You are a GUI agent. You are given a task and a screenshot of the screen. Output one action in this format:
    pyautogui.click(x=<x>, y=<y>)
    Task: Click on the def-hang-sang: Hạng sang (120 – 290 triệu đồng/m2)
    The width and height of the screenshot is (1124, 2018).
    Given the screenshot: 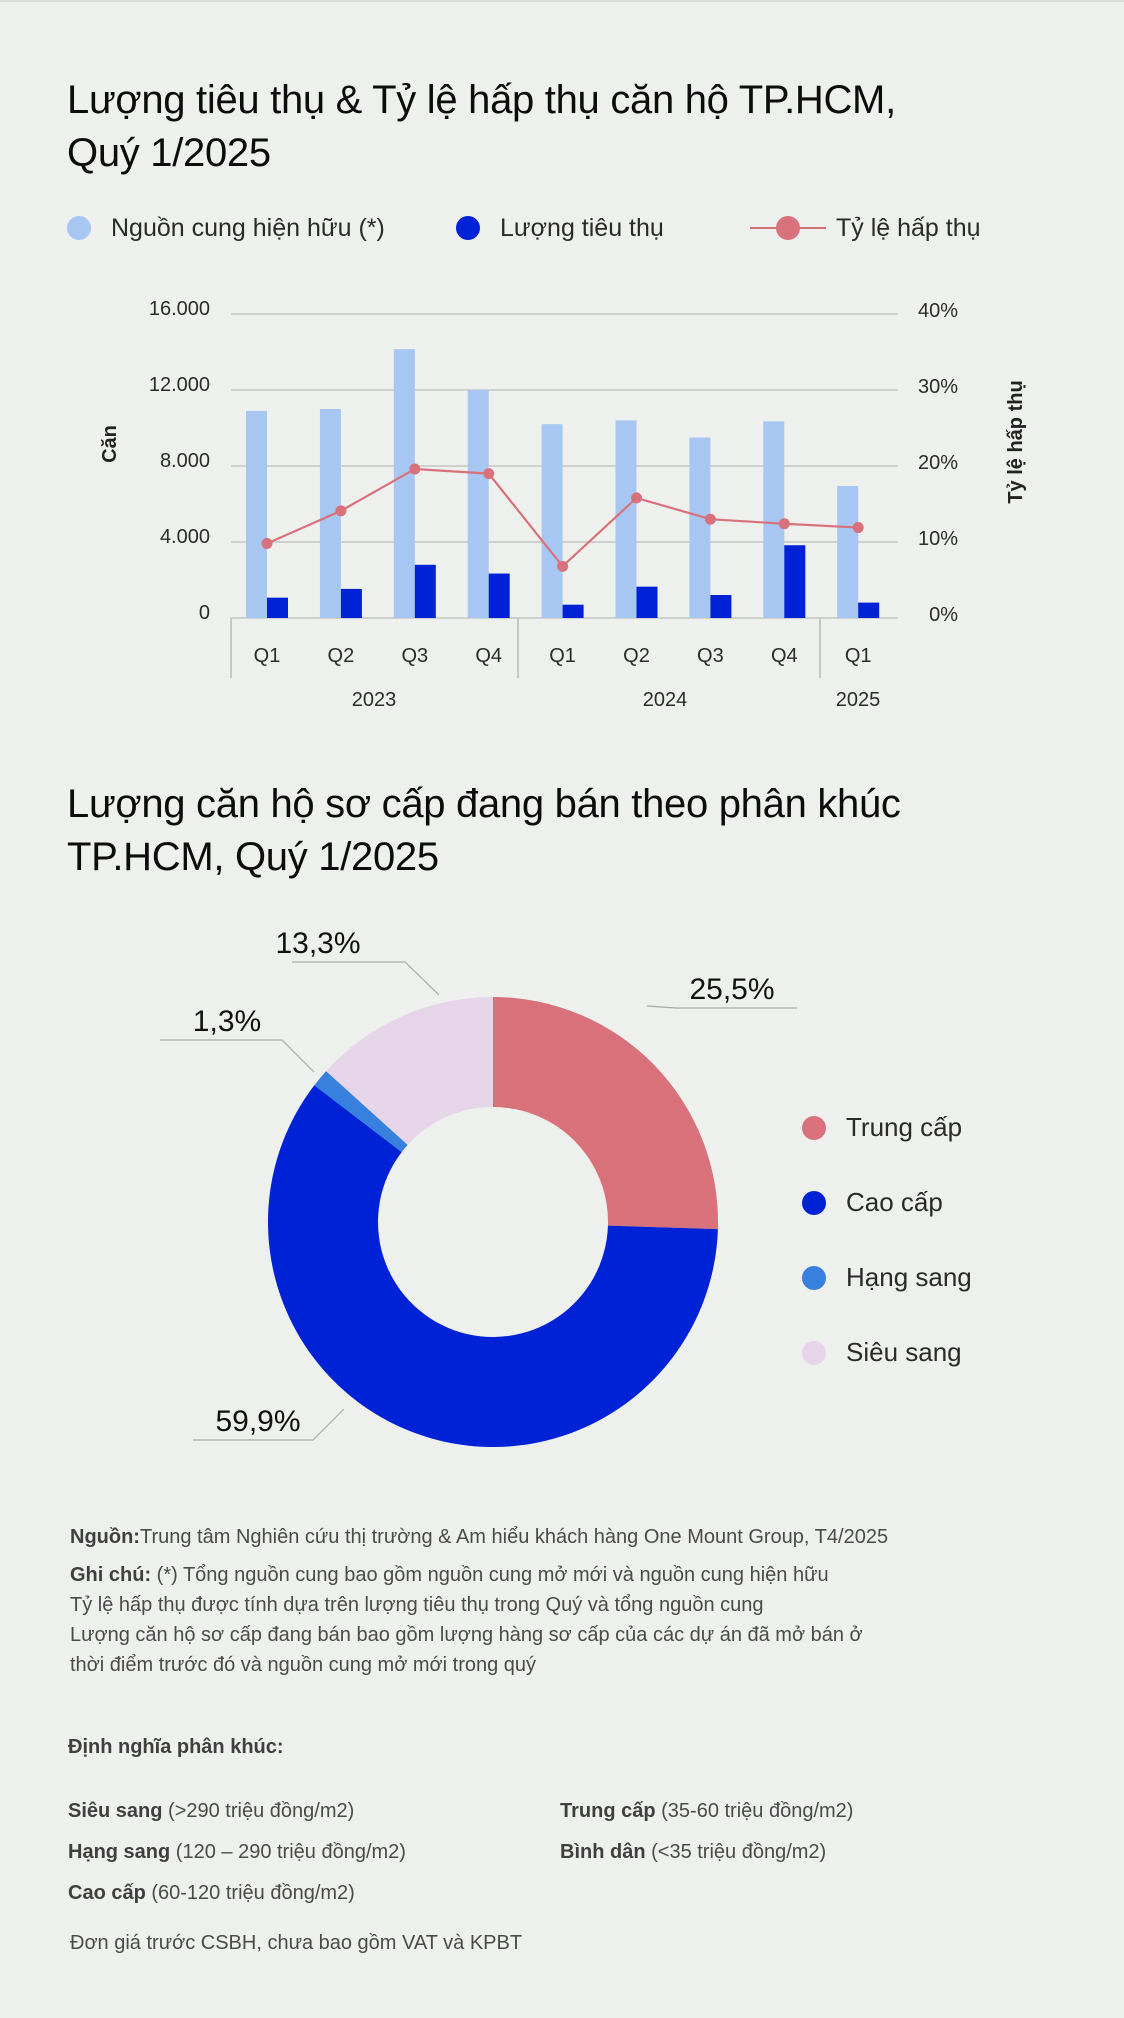 What is the action you would take?
    pyautogui.click(x=237, y=1852)
    